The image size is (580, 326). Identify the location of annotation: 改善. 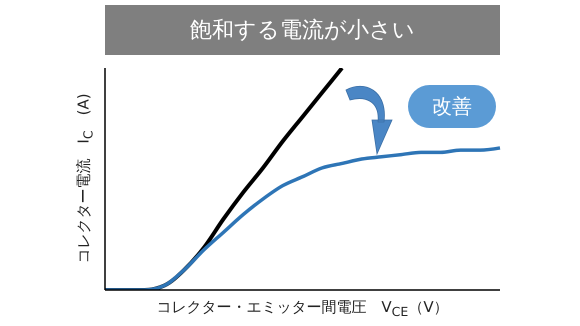
(452, 106).